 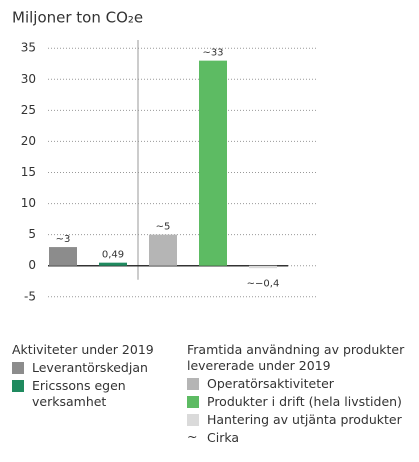 What do you see at coordinates (163, 227) in the screenshot?
I see `value-label: ~5` at bounding box center [163, 227].